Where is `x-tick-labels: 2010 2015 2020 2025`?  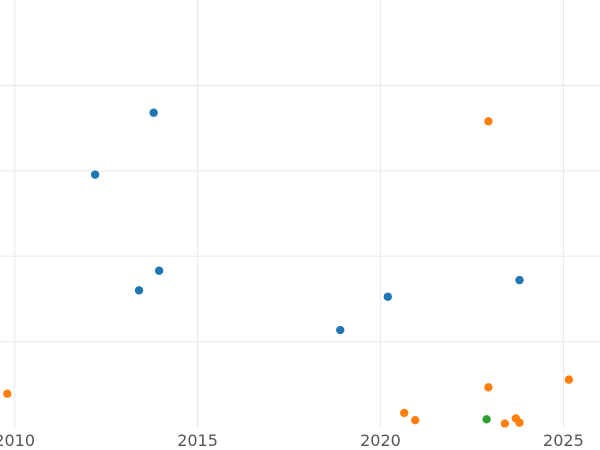
x-tick-labels: 2010 2015 2020 2025 is located at coordinates (292, 440).